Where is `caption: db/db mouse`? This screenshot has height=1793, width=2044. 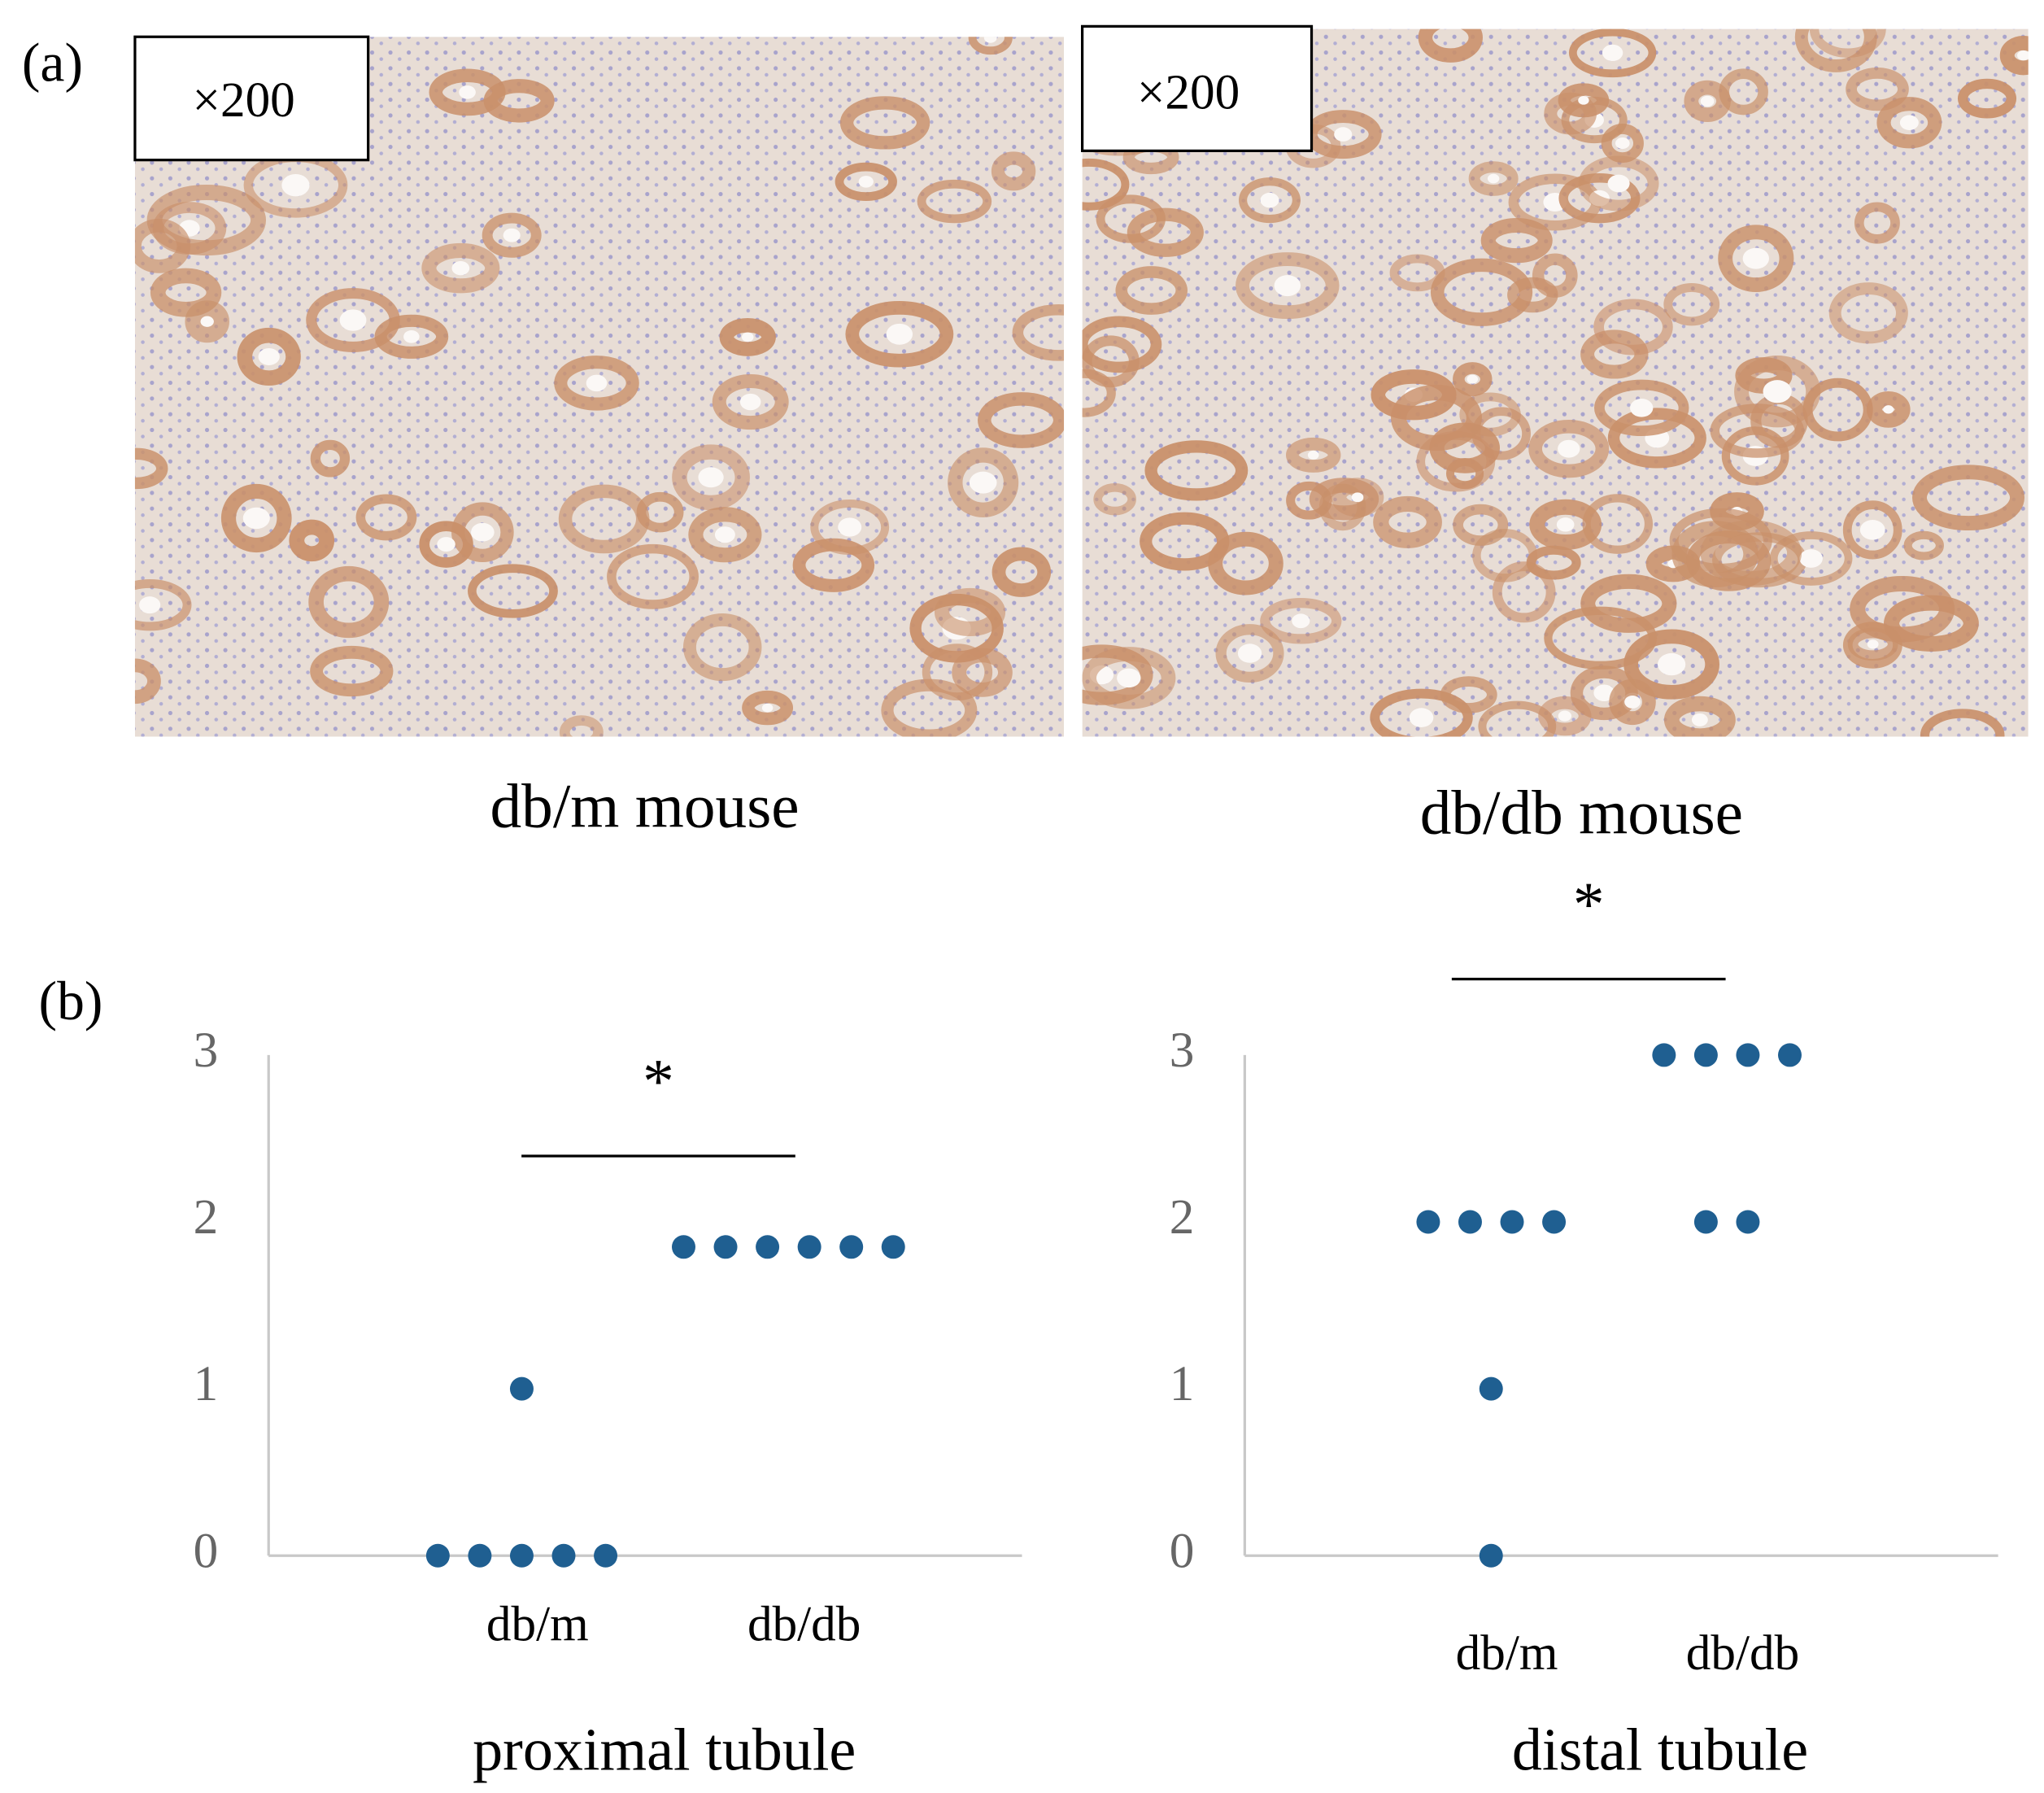 caption: db/db mouse is located at coordinates (1581, 813).